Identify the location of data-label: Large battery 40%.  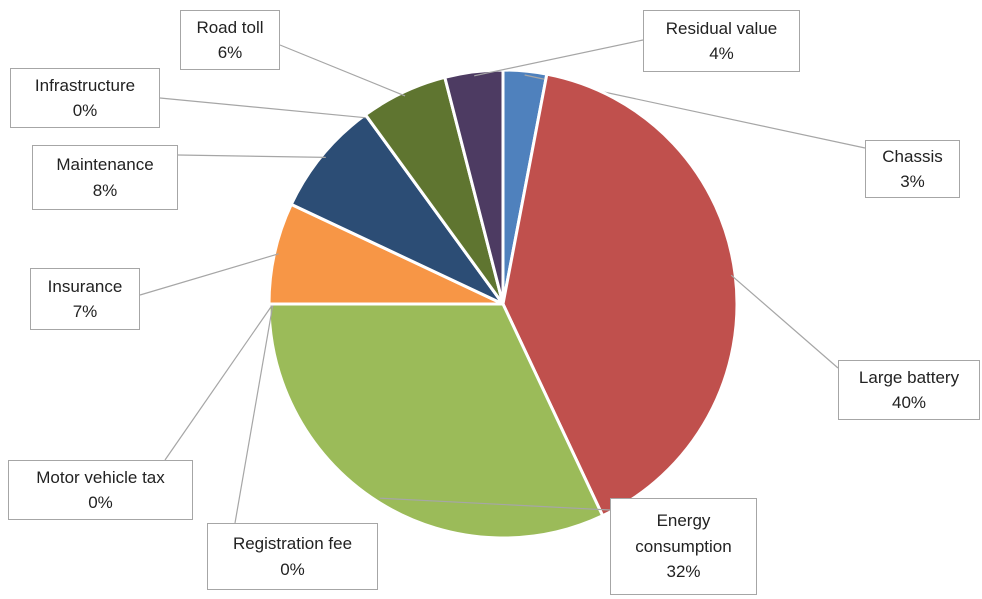
(909, 390).